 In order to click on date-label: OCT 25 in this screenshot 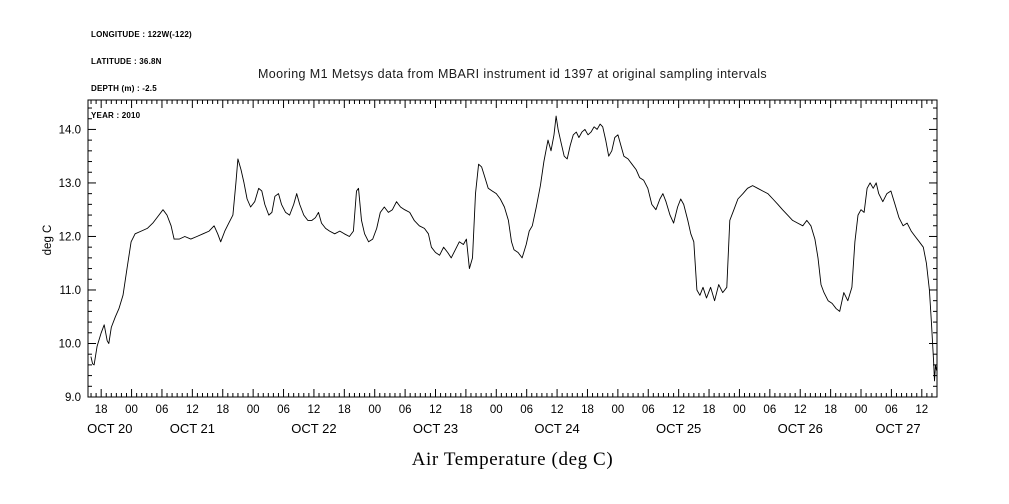, I will do `click(678, 428)`.